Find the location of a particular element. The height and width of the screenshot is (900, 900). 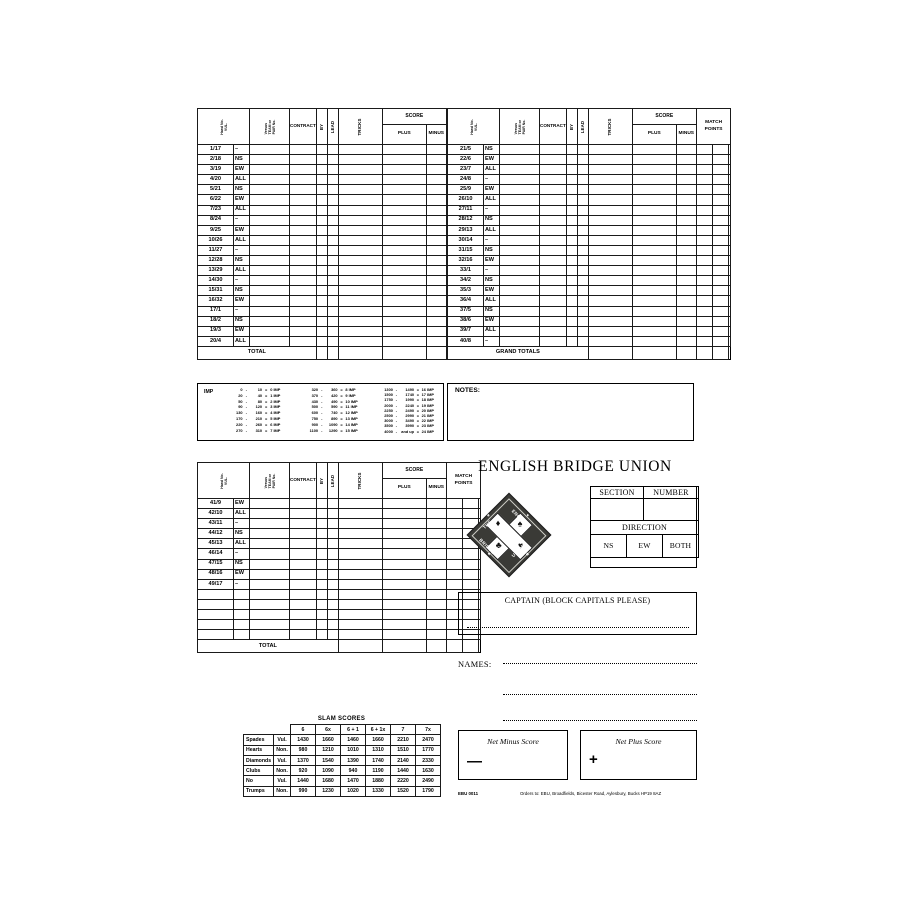

table-row: 15/31 NS is located at coordinates (339, 291).